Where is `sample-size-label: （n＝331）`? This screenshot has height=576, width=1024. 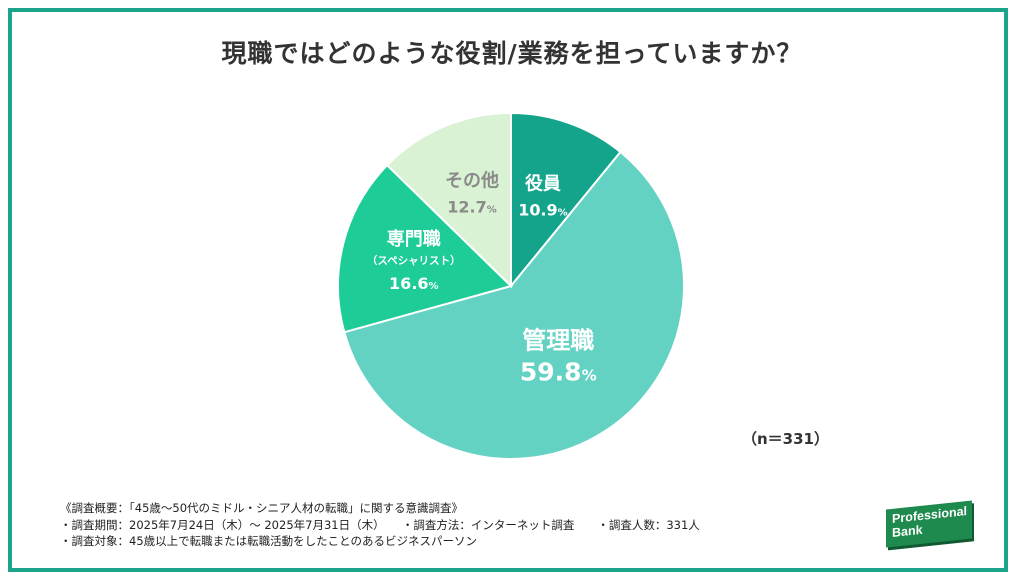 sample-size-label: （n＝331） is located at coordinates (785, 439).